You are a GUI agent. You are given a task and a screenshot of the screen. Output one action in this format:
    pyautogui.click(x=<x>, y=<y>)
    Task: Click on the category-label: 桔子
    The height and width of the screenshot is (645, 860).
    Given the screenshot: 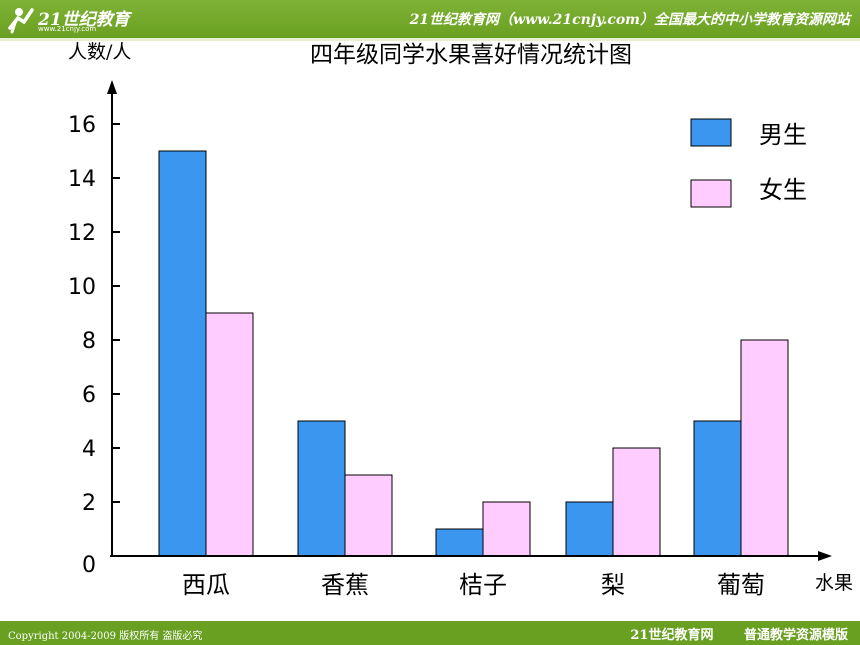 What is the action you would take?
    pyautogui.click(x=483, y=585)
    